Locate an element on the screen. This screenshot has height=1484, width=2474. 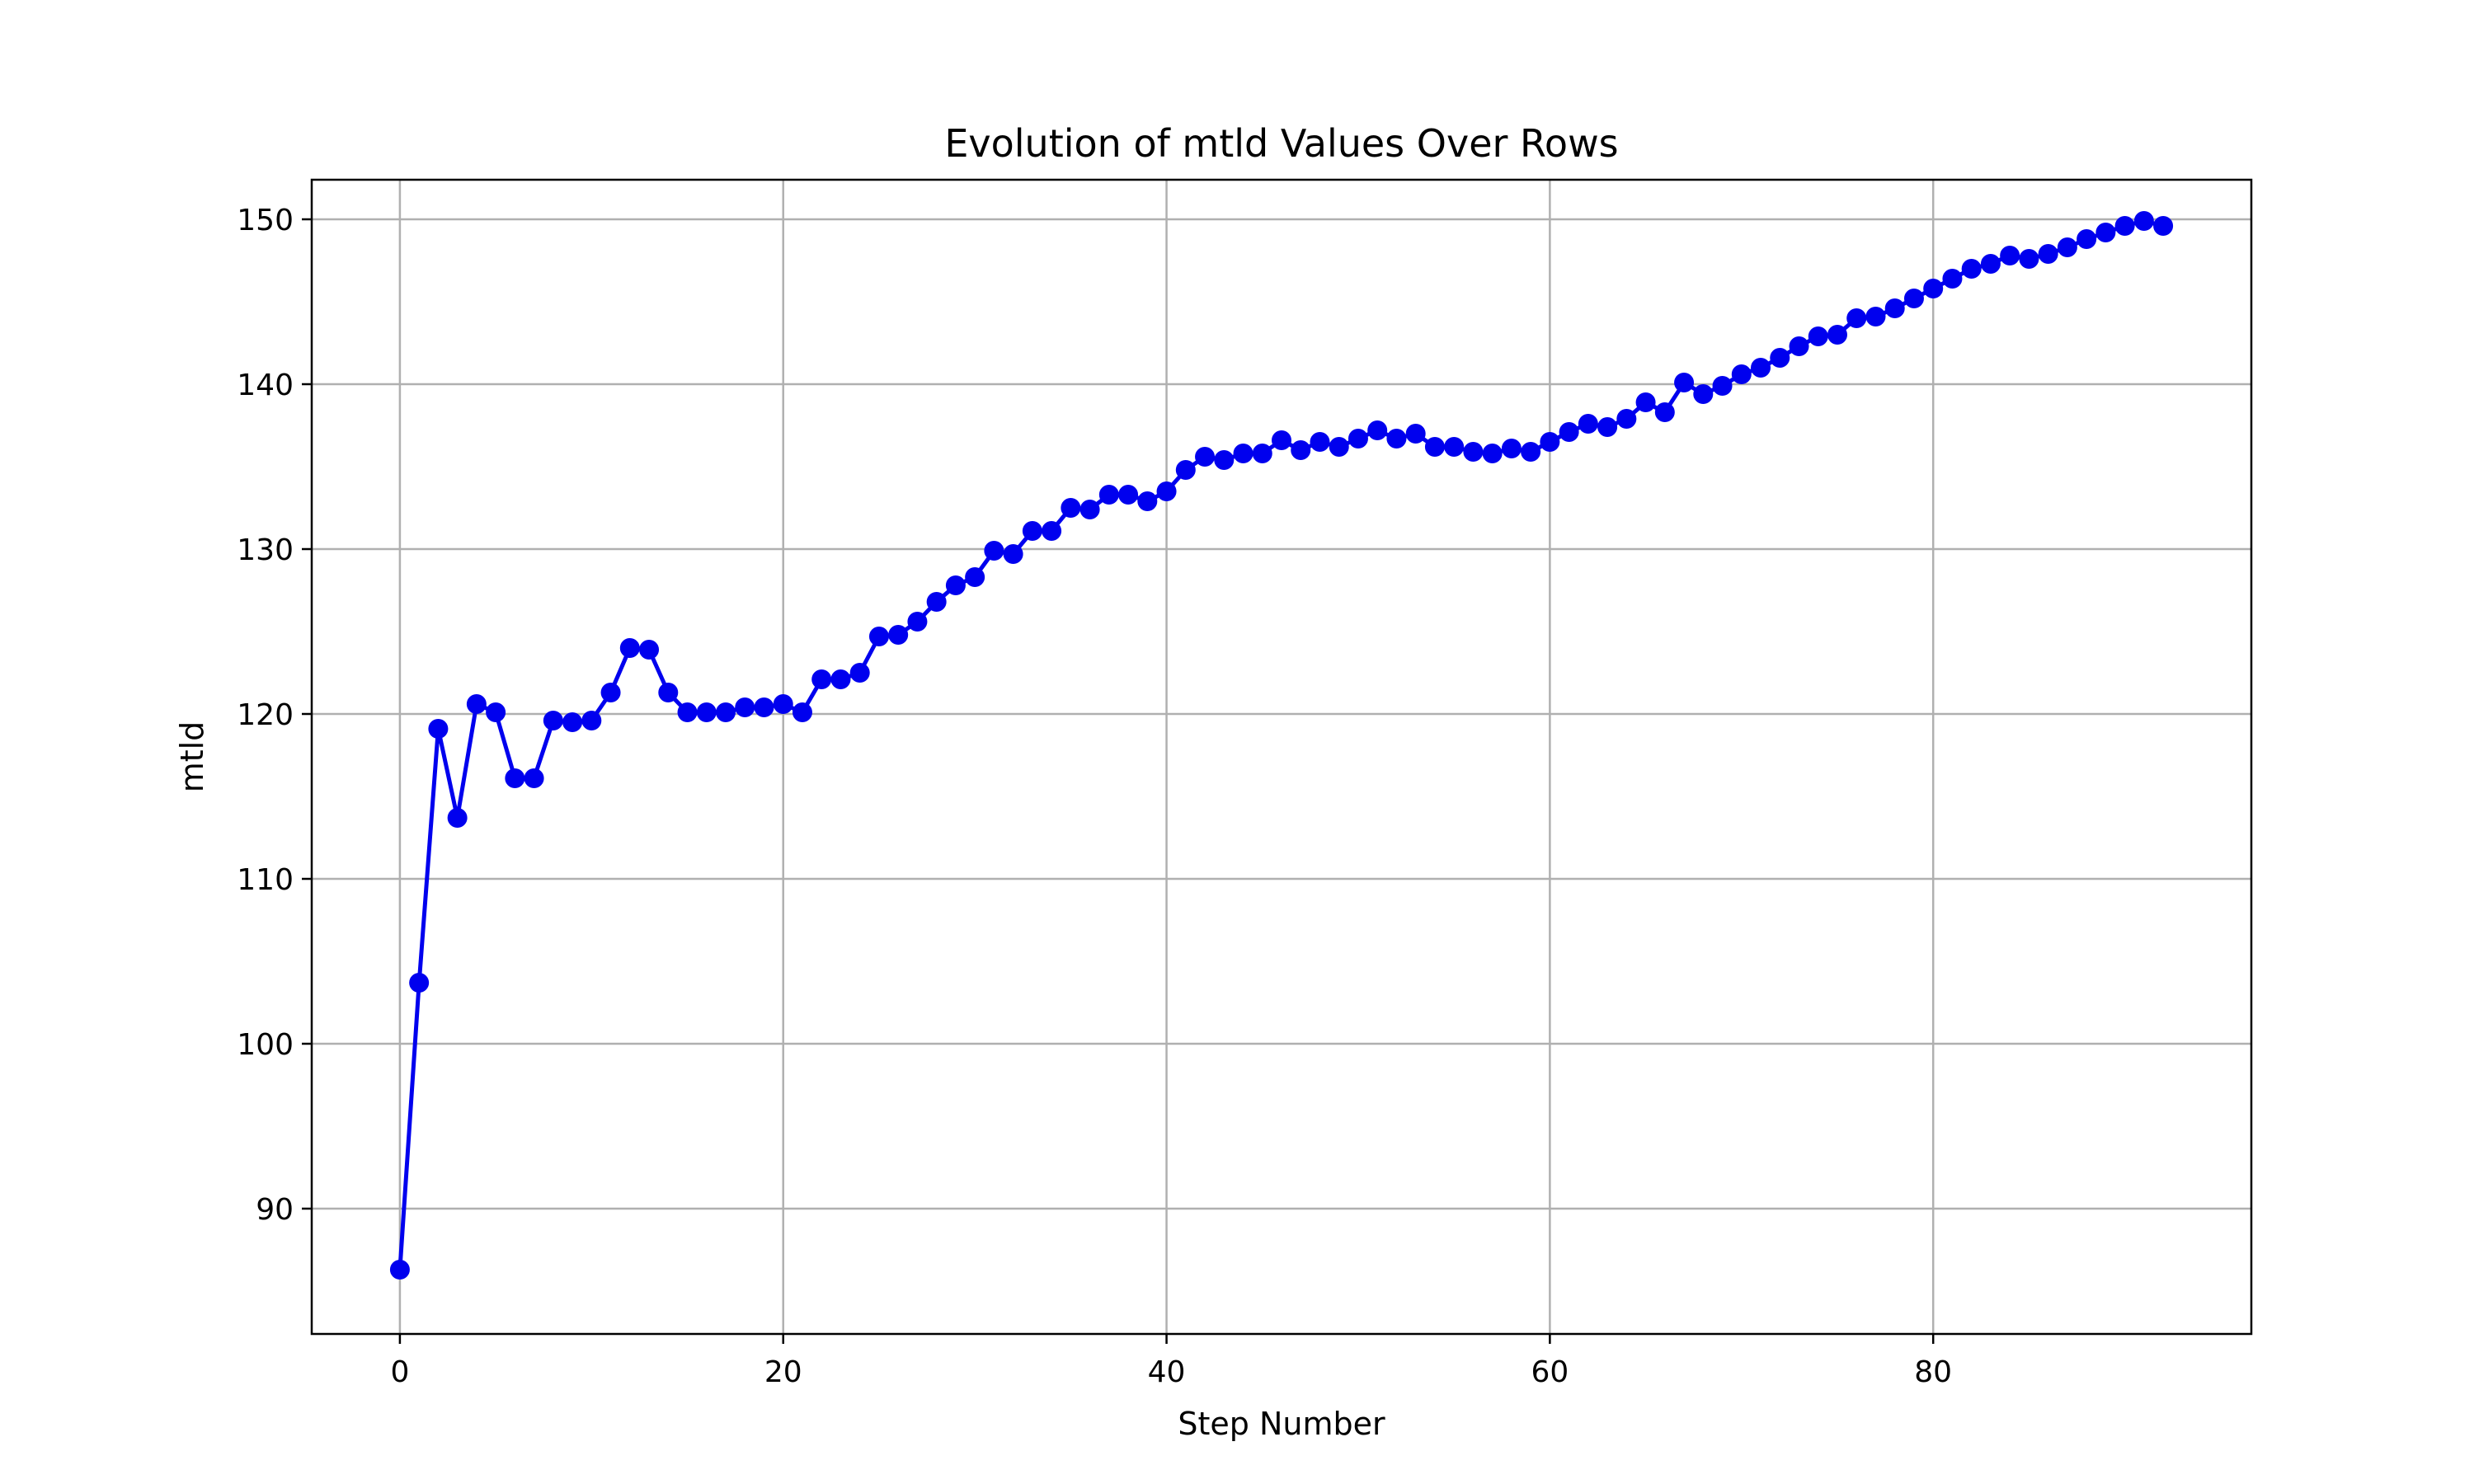
chart-title: Evolution of mtld Values Over Rows is located at coordinates (1281, 143).